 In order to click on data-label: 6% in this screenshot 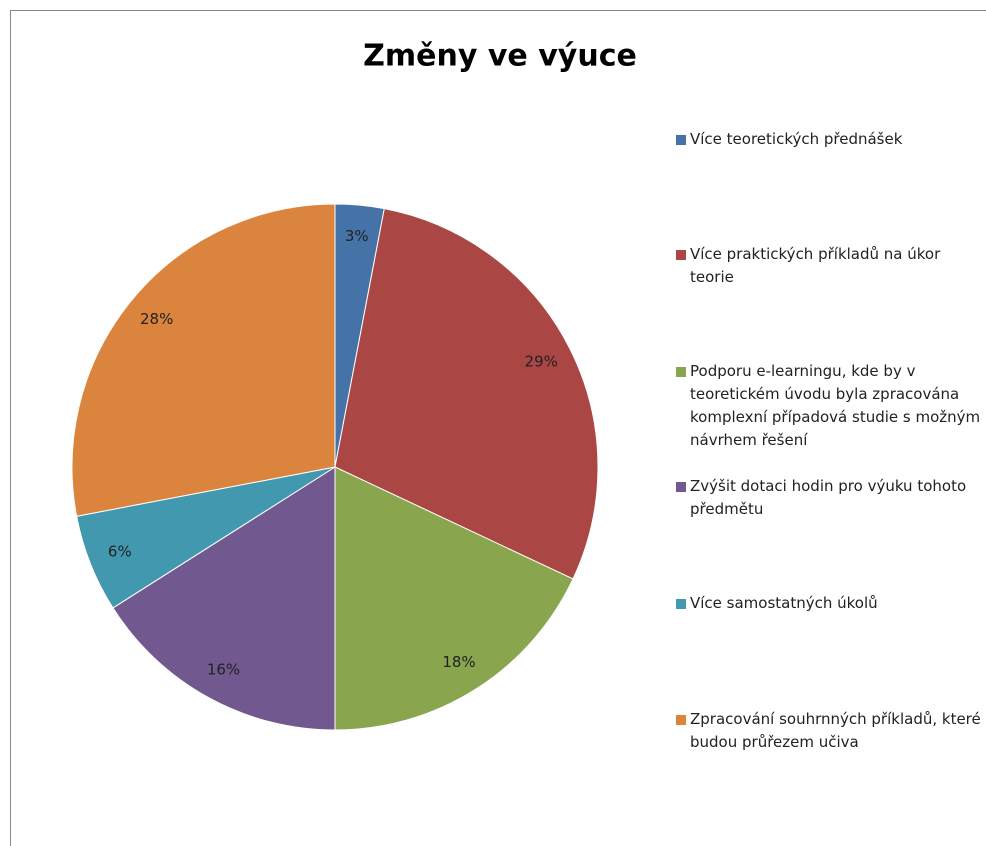, I will do `click(120, 552)`.